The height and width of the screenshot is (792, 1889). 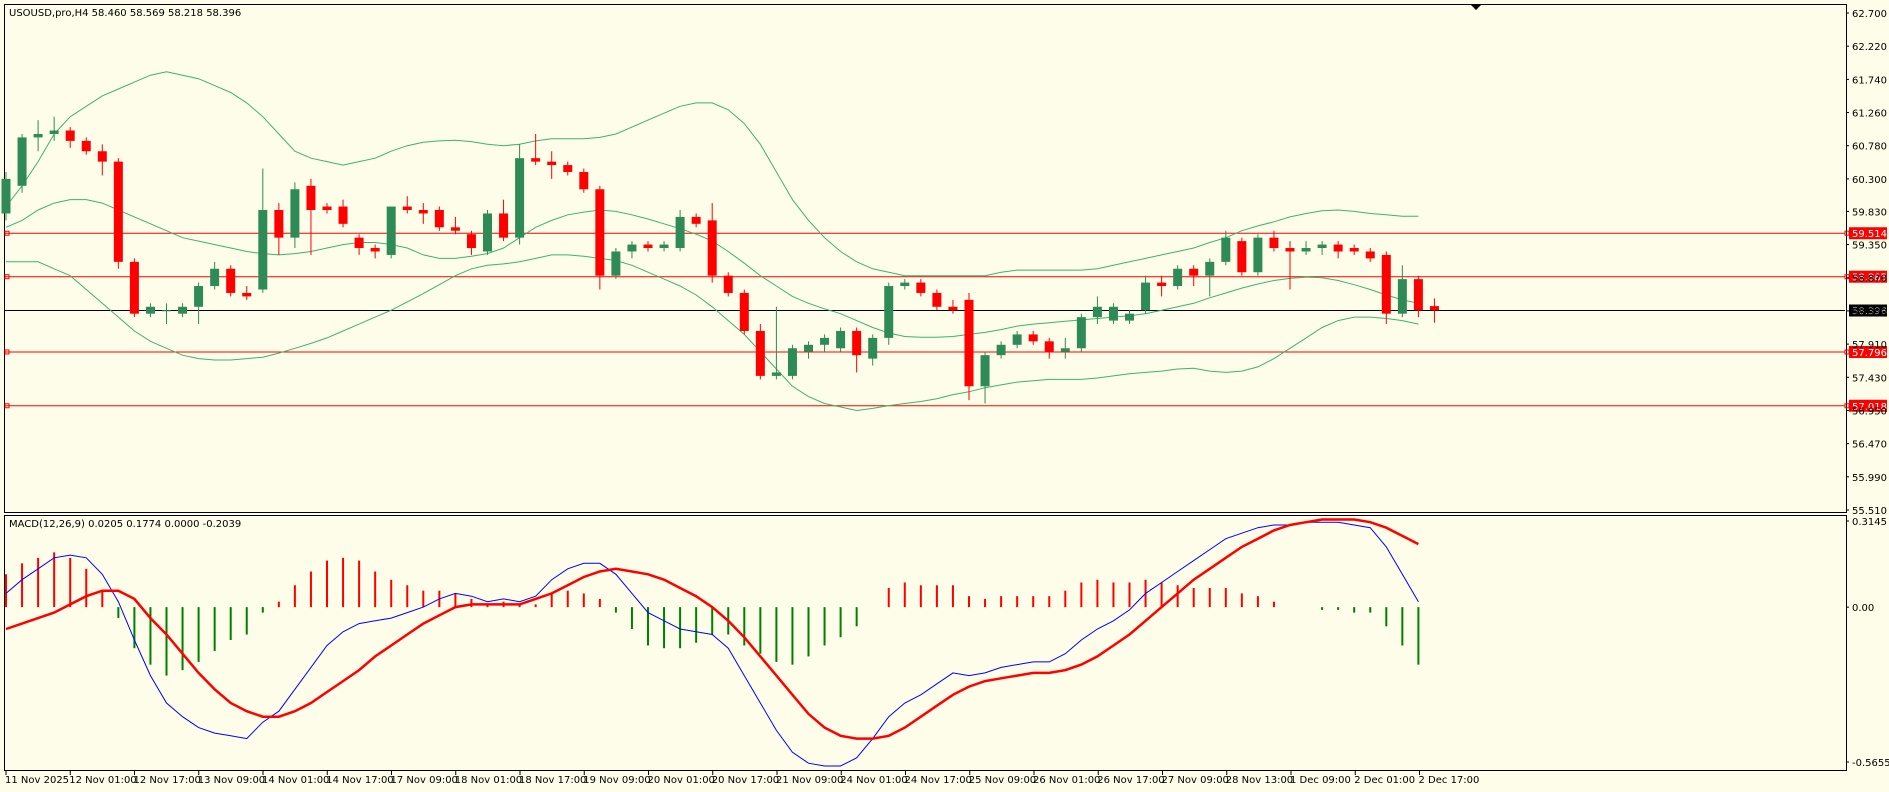 What do you see at coordinates (1476, 7) in the screenshot?
I see `chart-shift-marker-icon` at bounding box center [1476, 7].